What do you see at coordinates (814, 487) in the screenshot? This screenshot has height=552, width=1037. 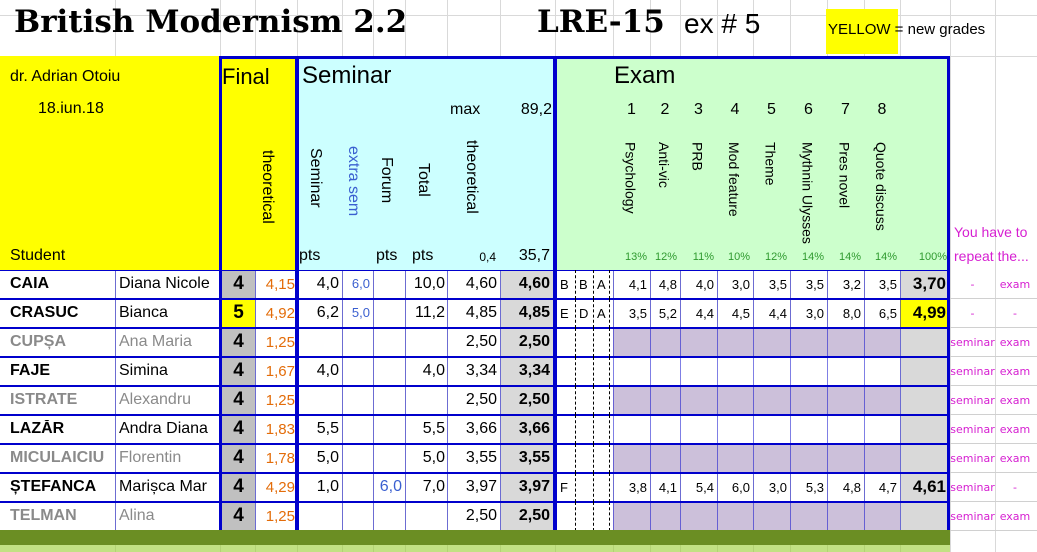 I see `exam-score: 5,3` at bounding box center [814, 487].